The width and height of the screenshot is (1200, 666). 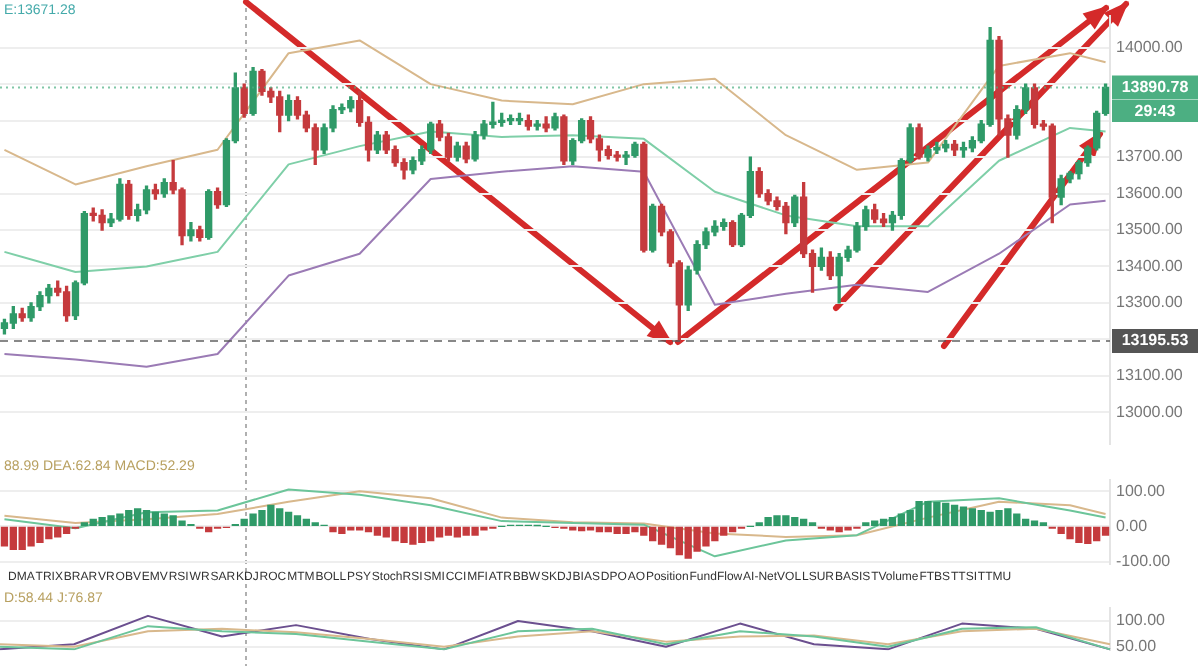 I want to click on y-tick-label: 14000.00, so click(x=1150, y=47).